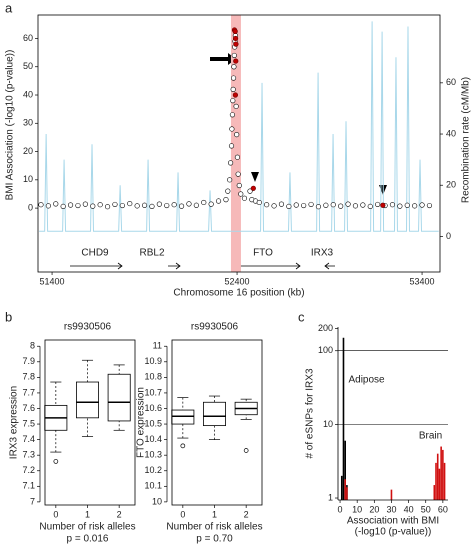  What do you see at coordinates (151, 253) in the screenshot?
I see `gene-label: RBL2` at bounding box center [151, 253].